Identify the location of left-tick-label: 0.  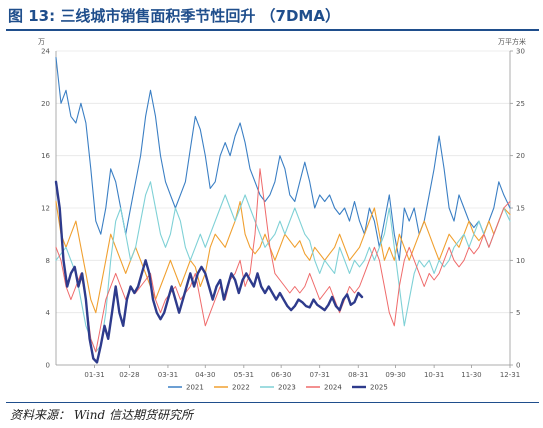
(48, 366).